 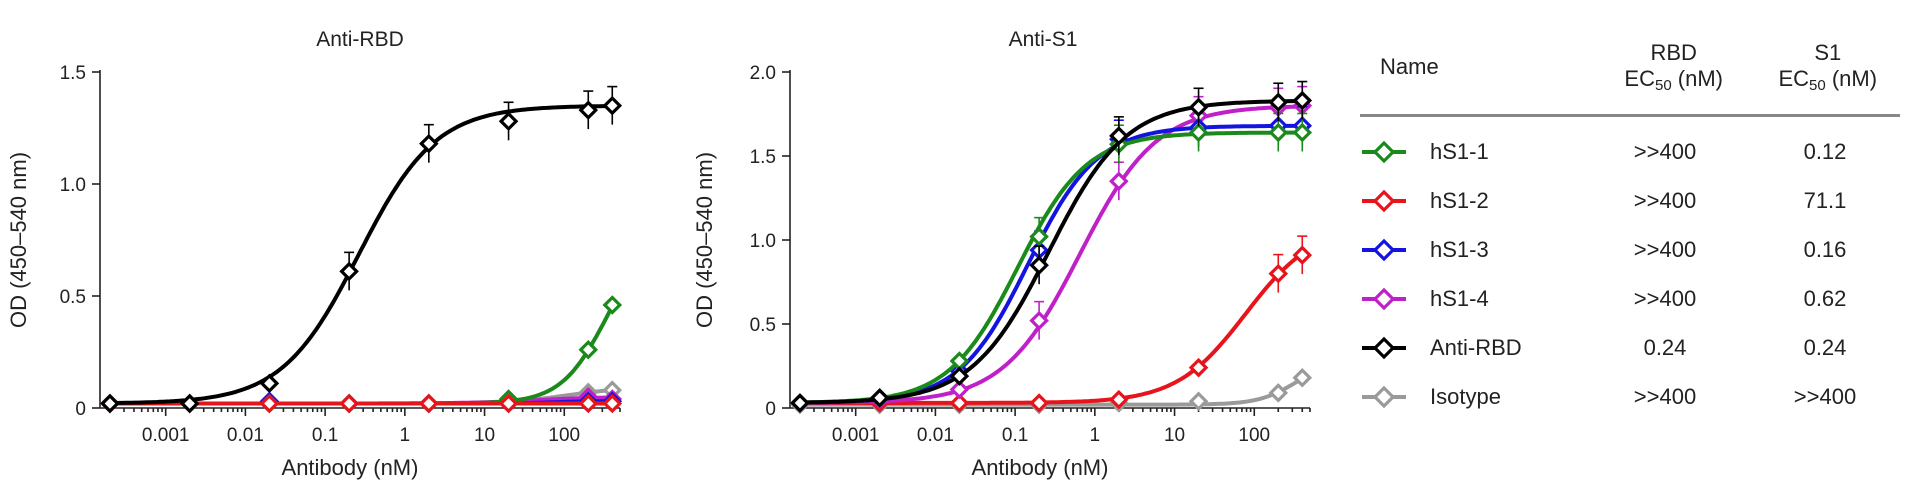 What do you see at coordinates (1459, 151) in the screenshot?
I see `legend-name: hS1-1` at bounding box center [1459, 151].